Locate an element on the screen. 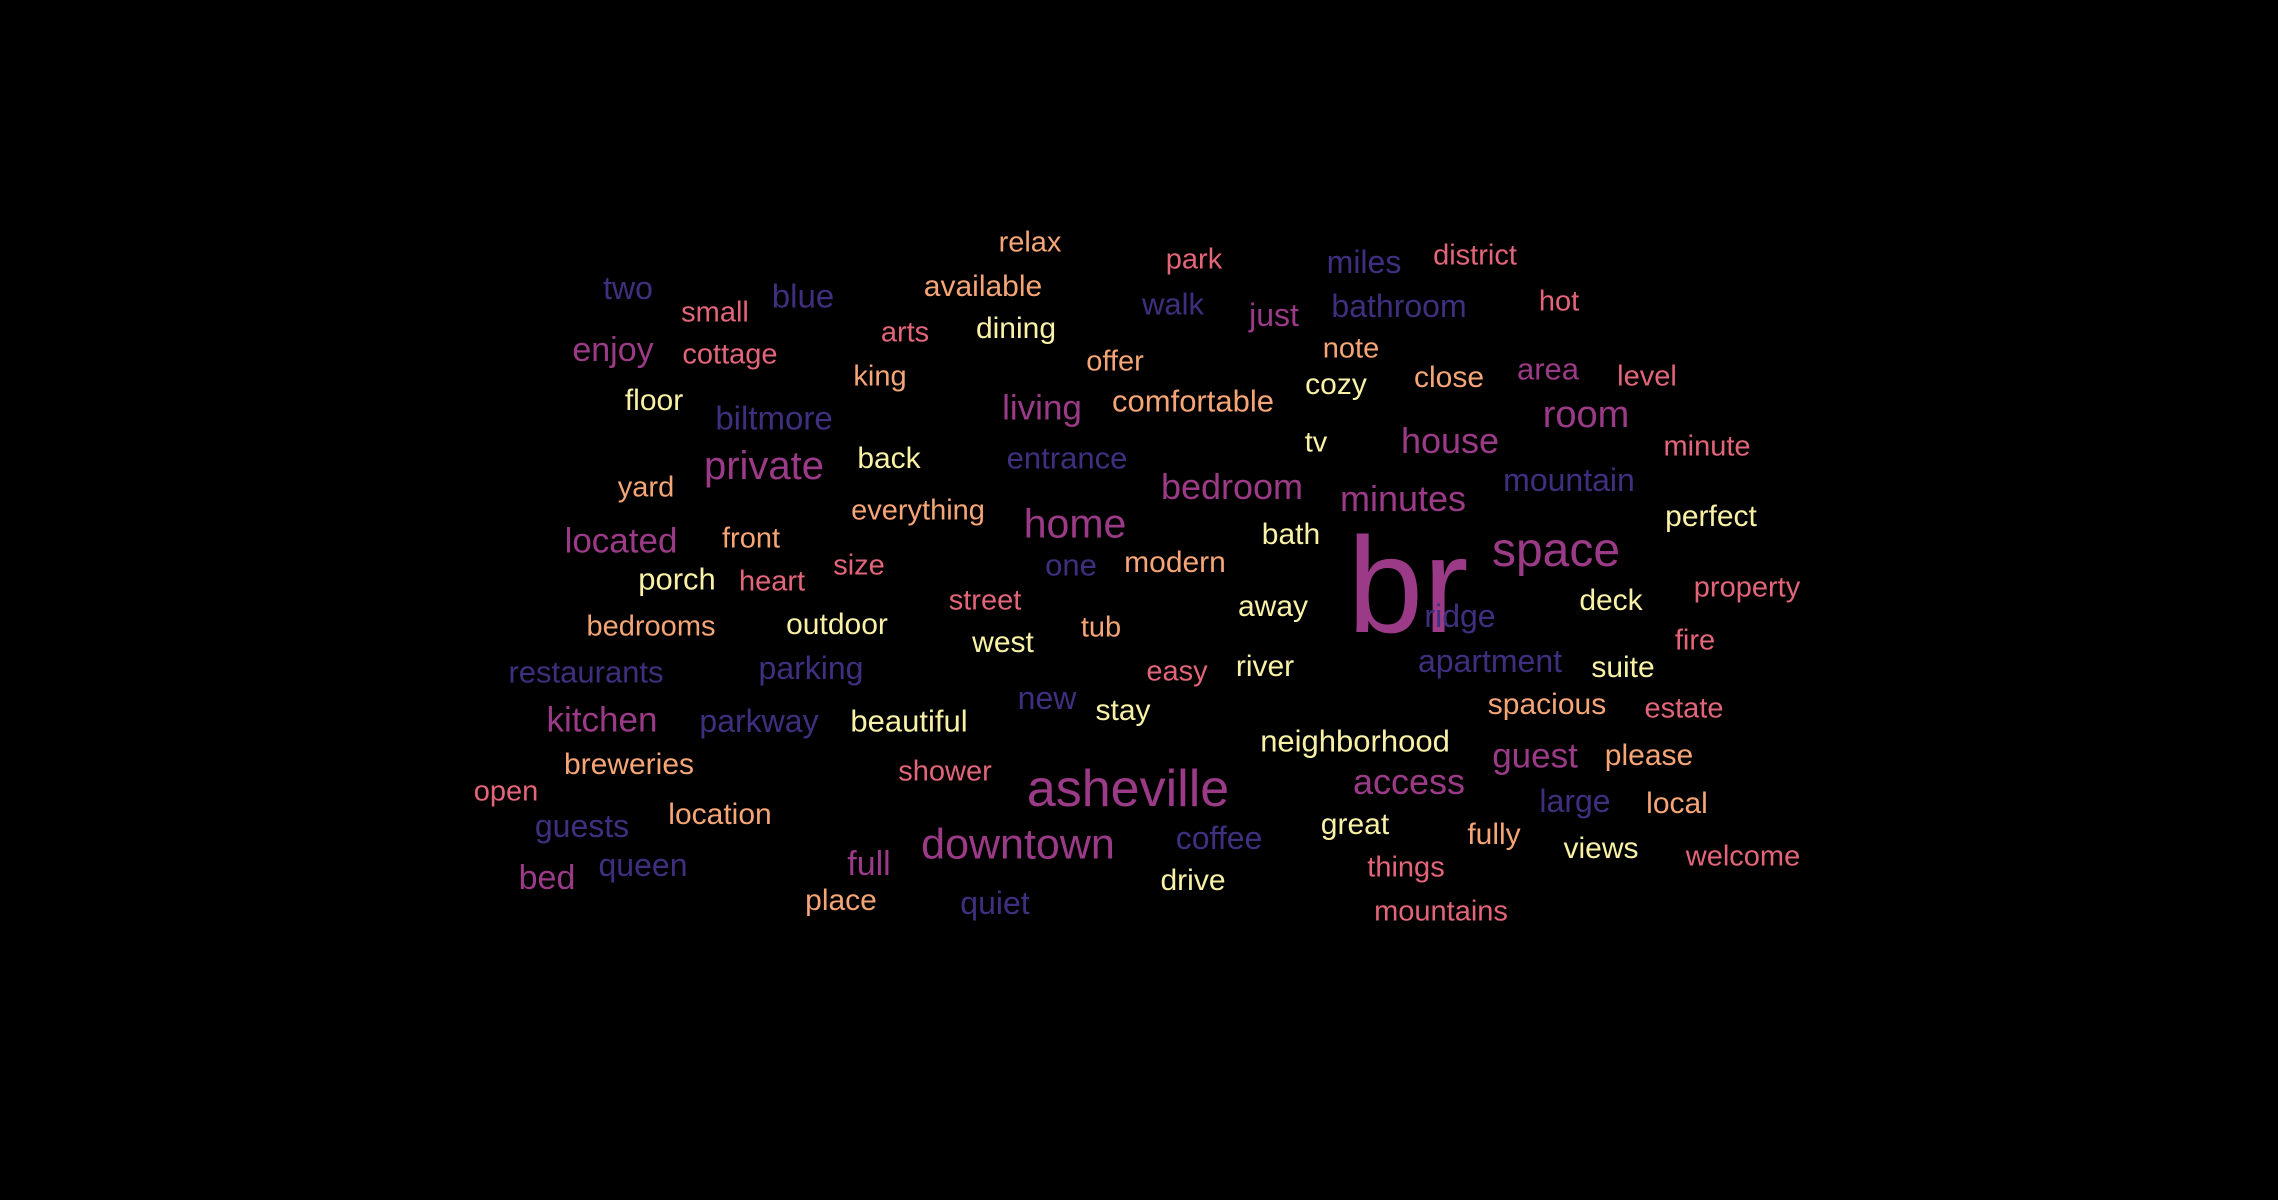 This screenshot has height=1200, width=2278. word: great is located at coordinates (1355, 824).